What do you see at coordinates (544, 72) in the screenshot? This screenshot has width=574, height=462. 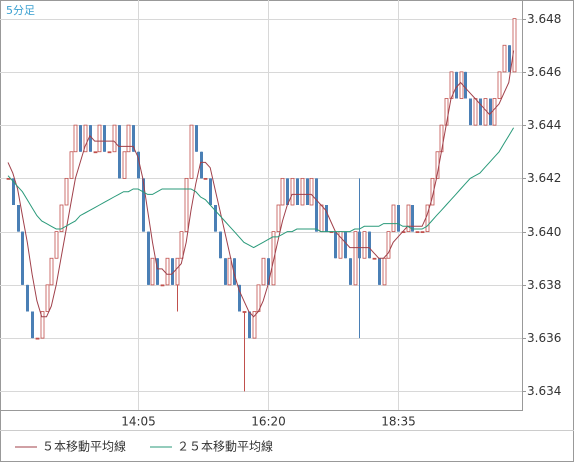 I see `y-tick-label: 3.646` at bounding box center [544, 72].